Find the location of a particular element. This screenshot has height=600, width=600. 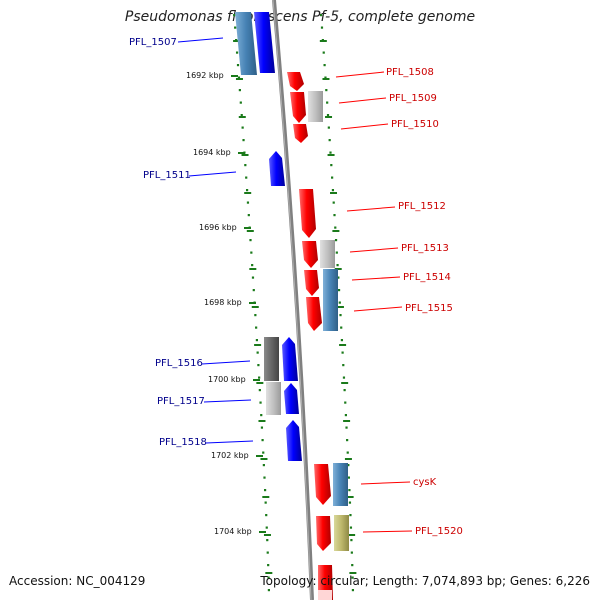

backbone-highlight is located at coordinates (292, 300).